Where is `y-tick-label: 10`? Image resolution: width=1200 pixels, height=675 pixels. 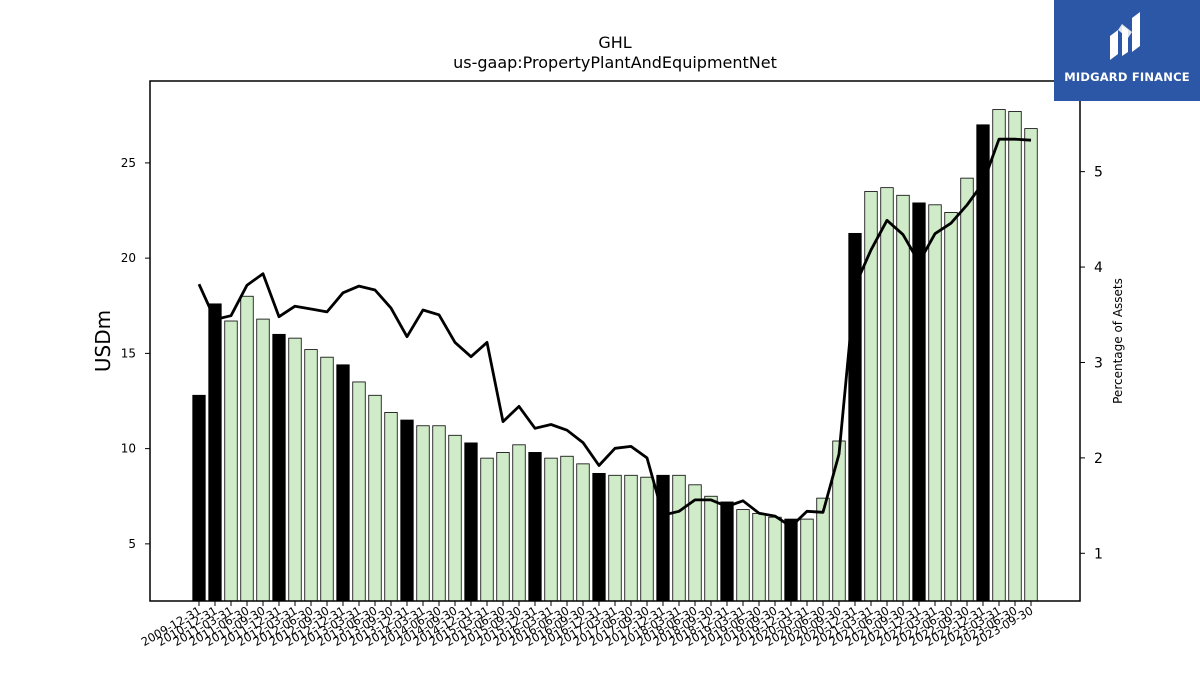 y-tick-label: 10 is located at coordinates (128, 449).